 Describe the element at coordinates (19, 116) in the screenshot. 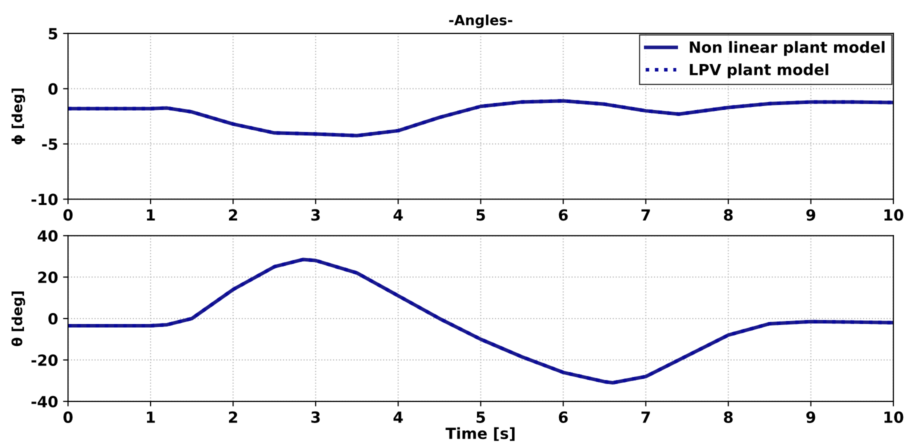

I see `y-axis-title: ϕ [deg]` at that location.